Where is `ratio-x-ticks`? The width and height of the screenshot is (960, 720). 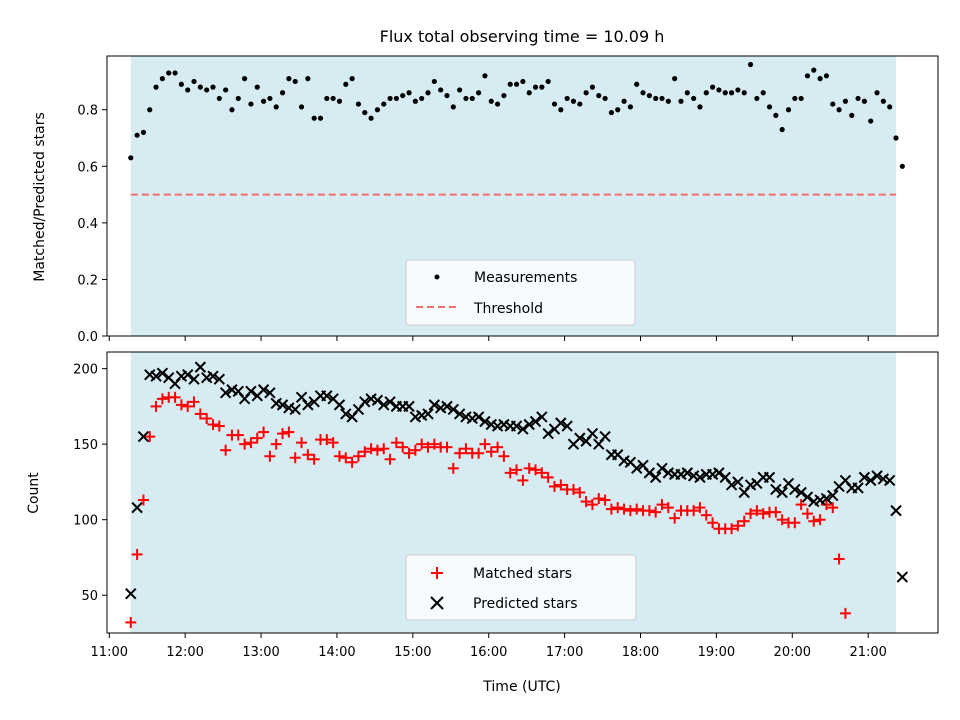 ratio-x-ticks is located at coordinates (488, 338).